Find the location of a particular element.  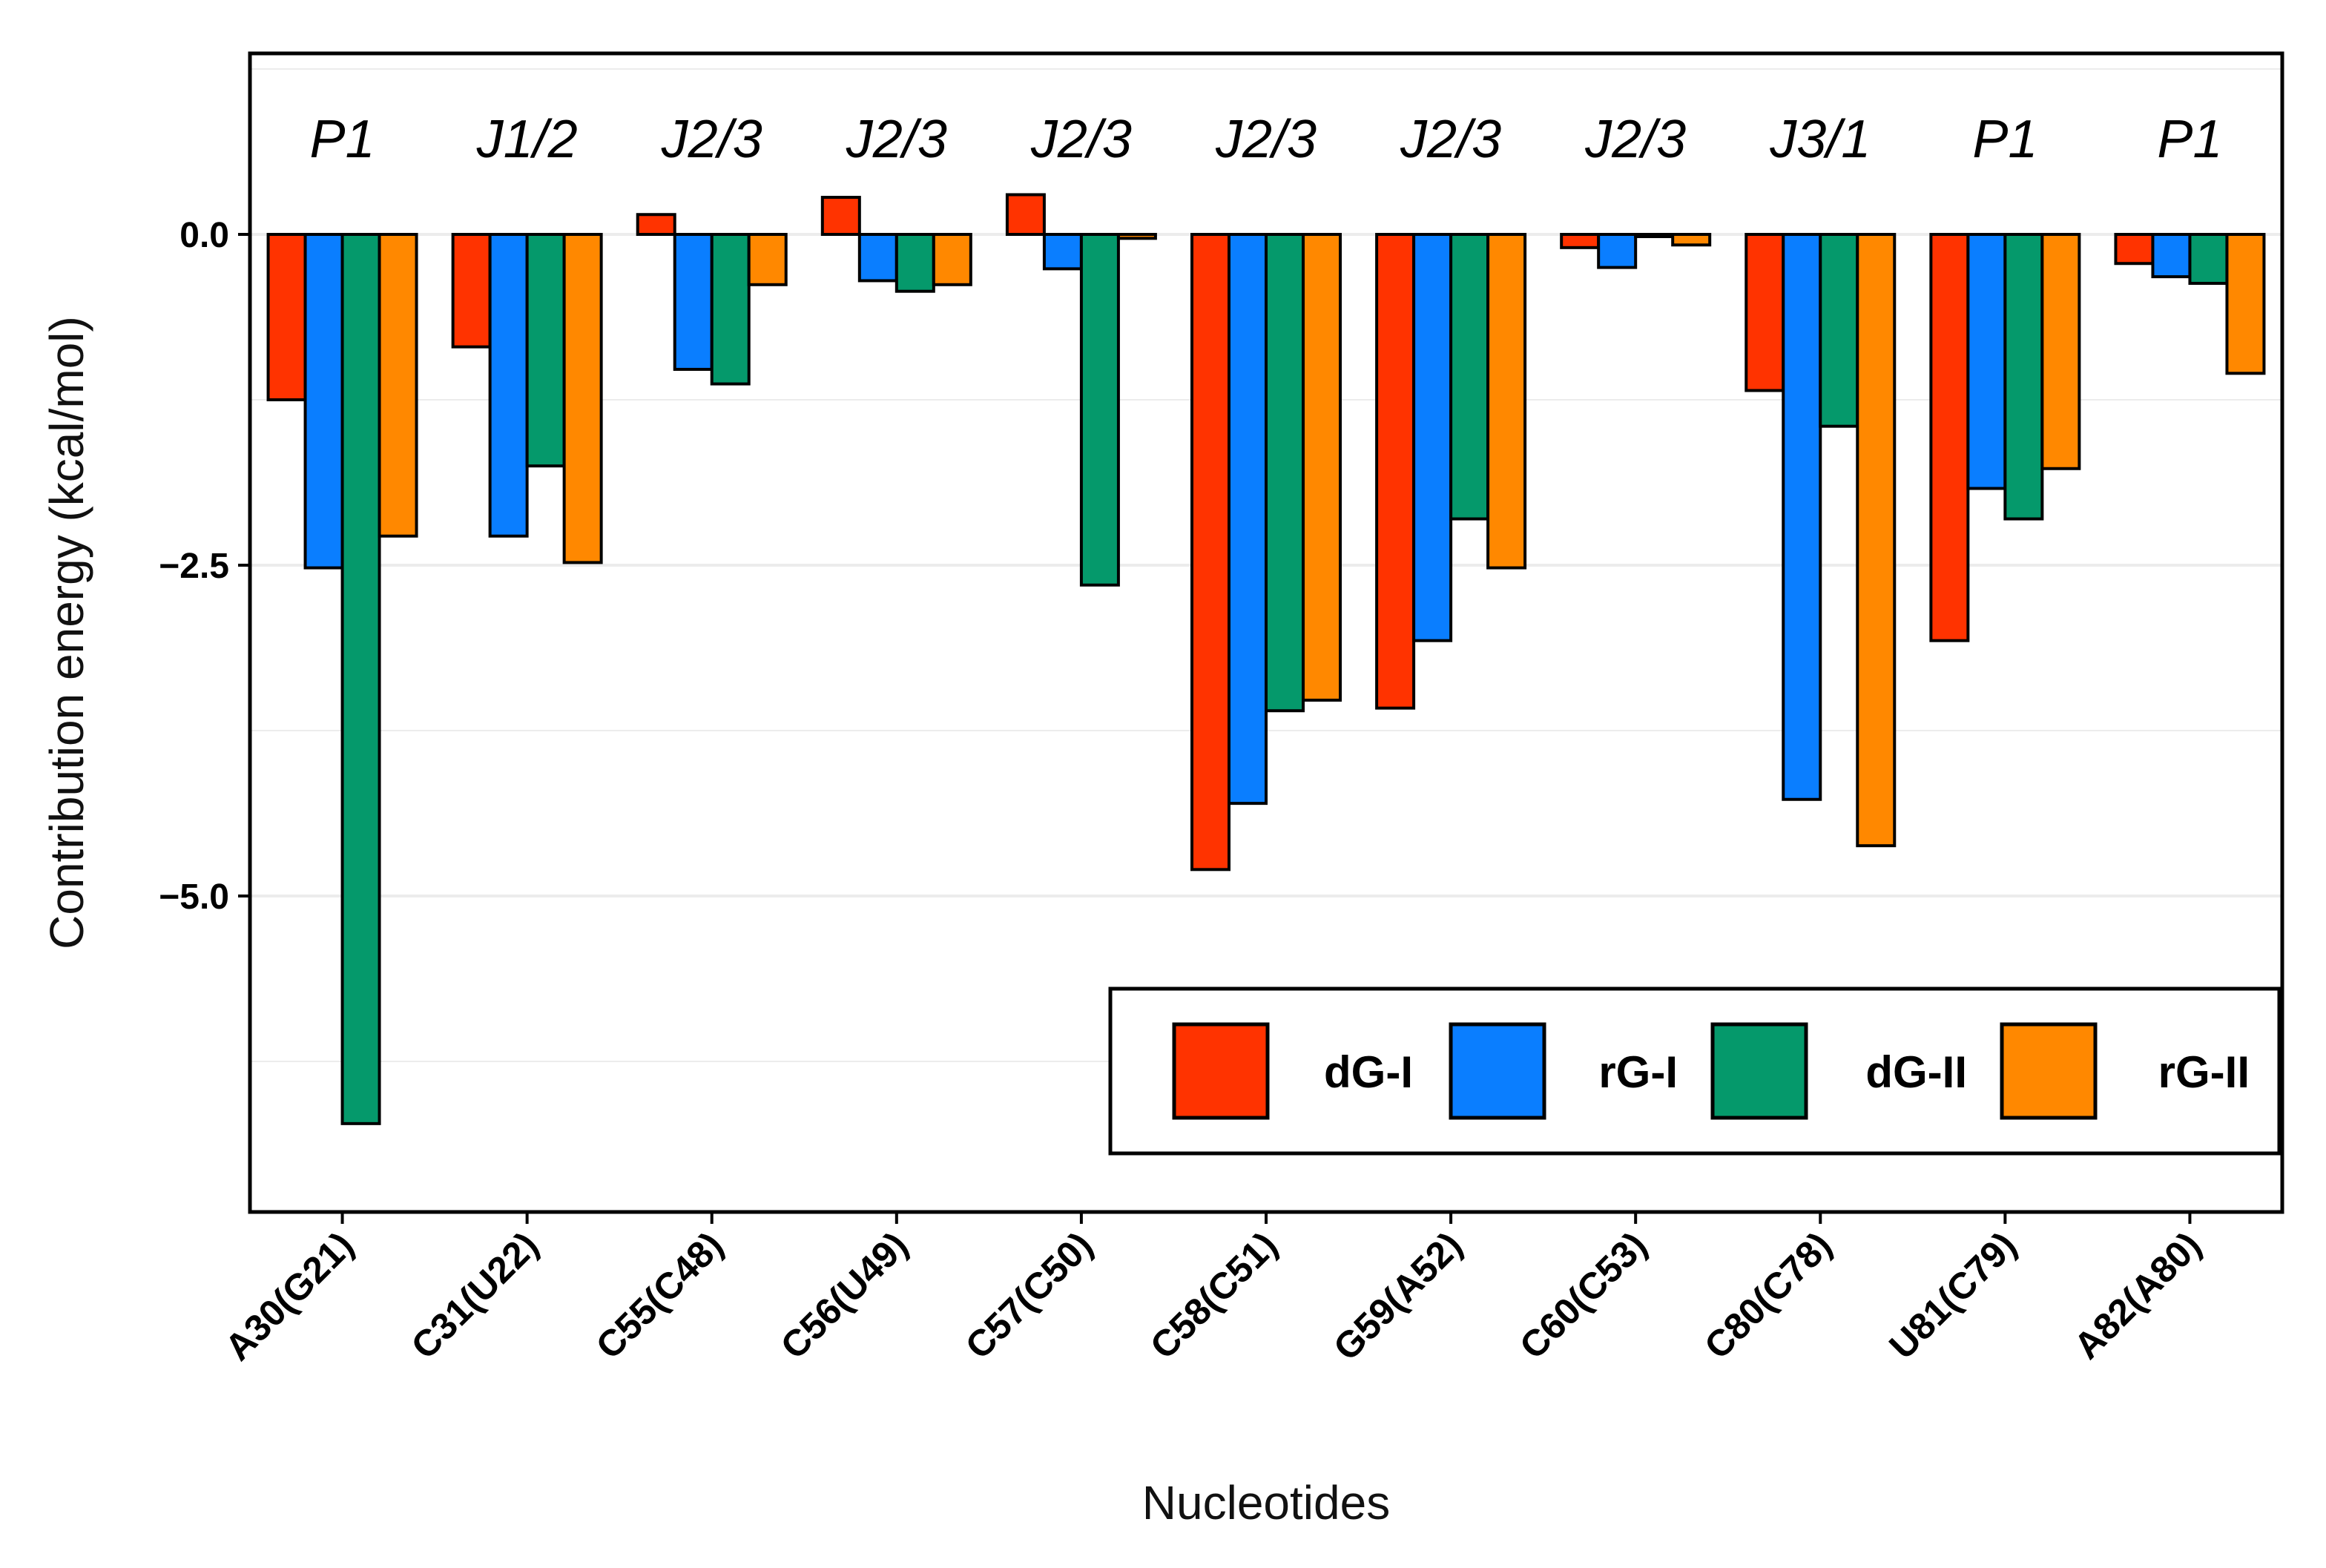

legend: dG-I rG-I dG-II rG-II is located at coordinates (1694, 1071).